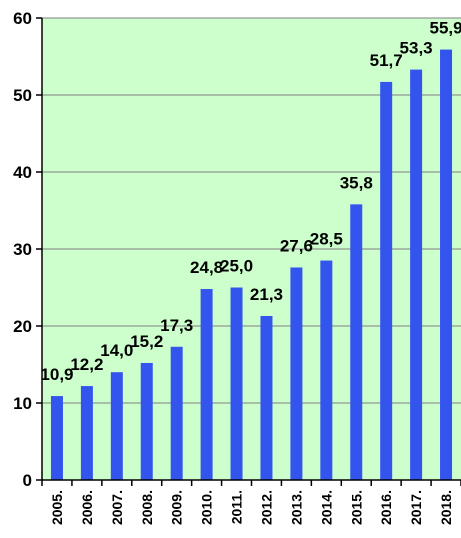  I want to click on x-tick-label: 2013., so click(296, 507).